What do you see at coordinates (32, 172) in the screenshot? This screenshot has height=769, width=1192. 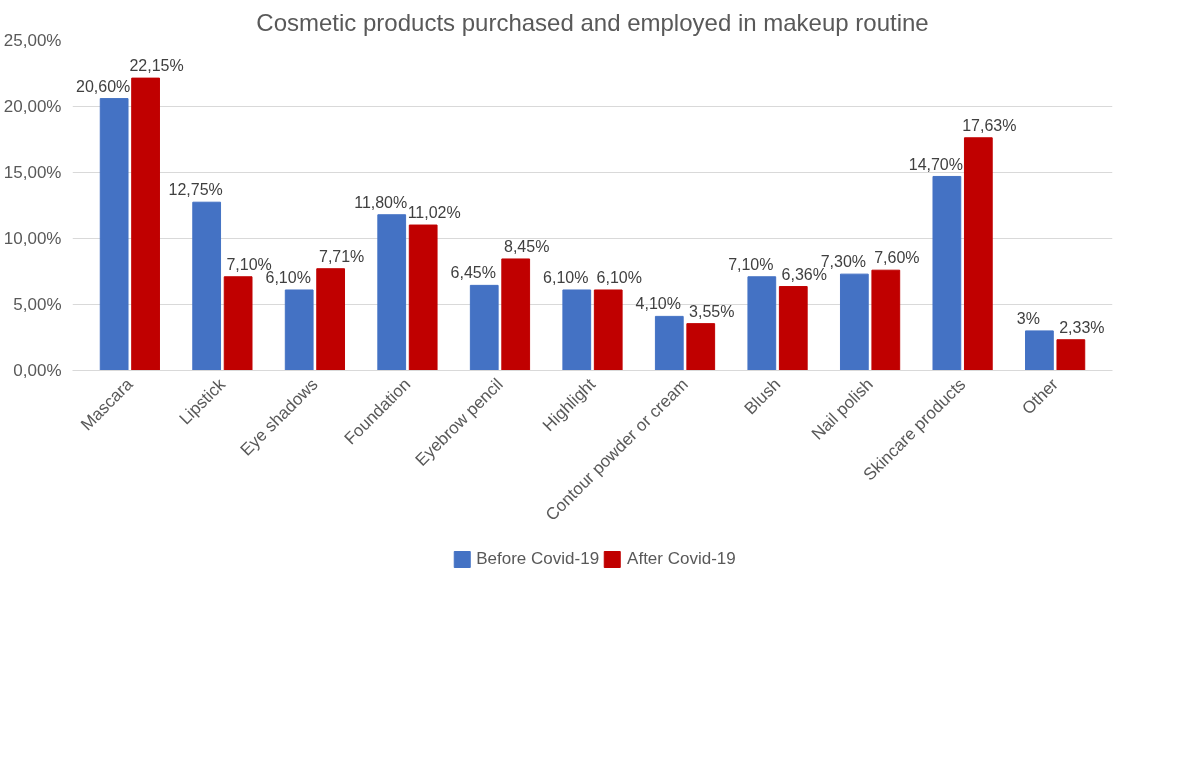 I see `y-tick-label: 15,00%` at bounding box center [32, 172].